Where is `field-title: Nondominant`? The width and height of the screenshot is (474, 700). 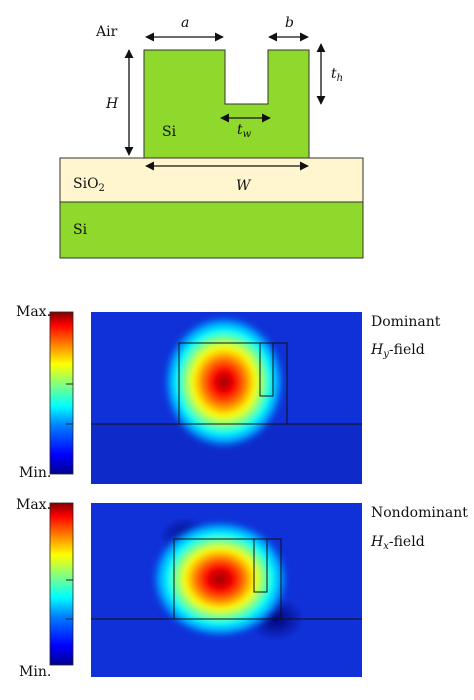 field-title: Nondominant is located at coordinates (419, 513).